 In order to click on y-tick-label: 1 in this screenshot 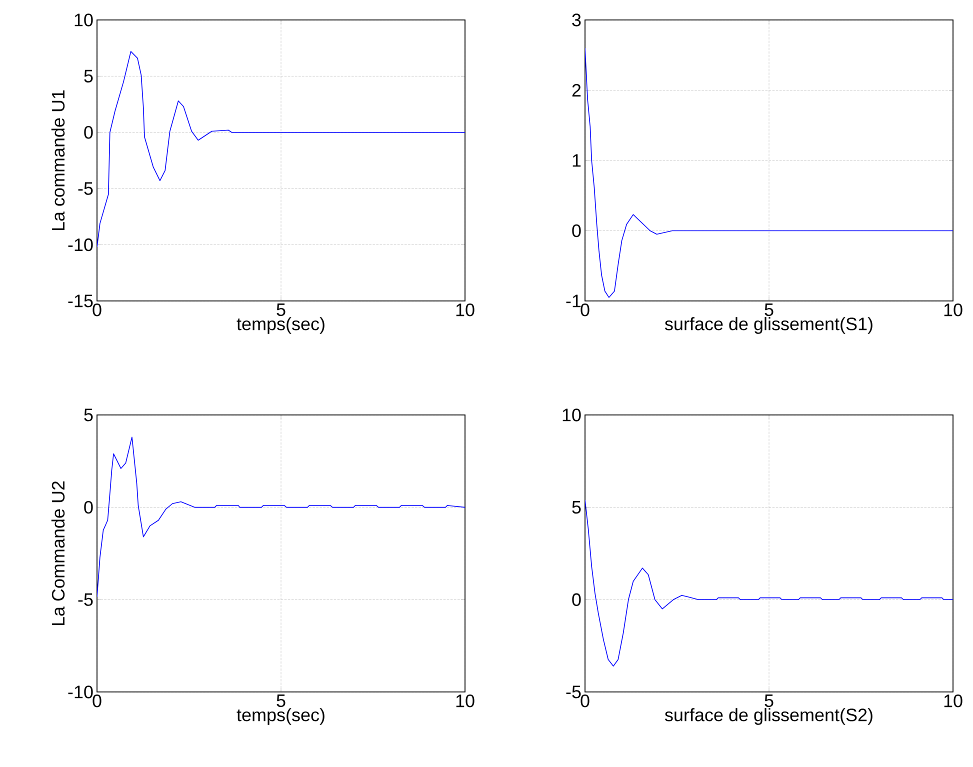, I will do `click(576, 160)`.